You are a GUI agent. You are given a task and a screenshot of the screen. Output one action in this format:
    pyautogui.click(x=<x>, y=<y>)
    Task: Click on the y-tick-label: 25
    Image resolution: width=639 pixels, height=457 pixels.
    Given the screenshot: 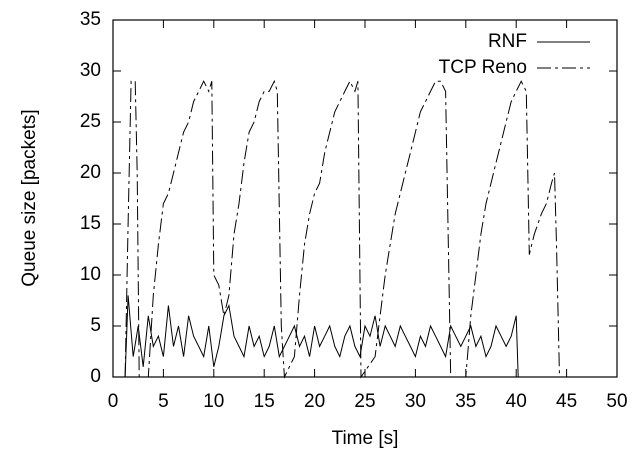 What is the action you would take?
    pyautogui.click(x=90, y=121)
    